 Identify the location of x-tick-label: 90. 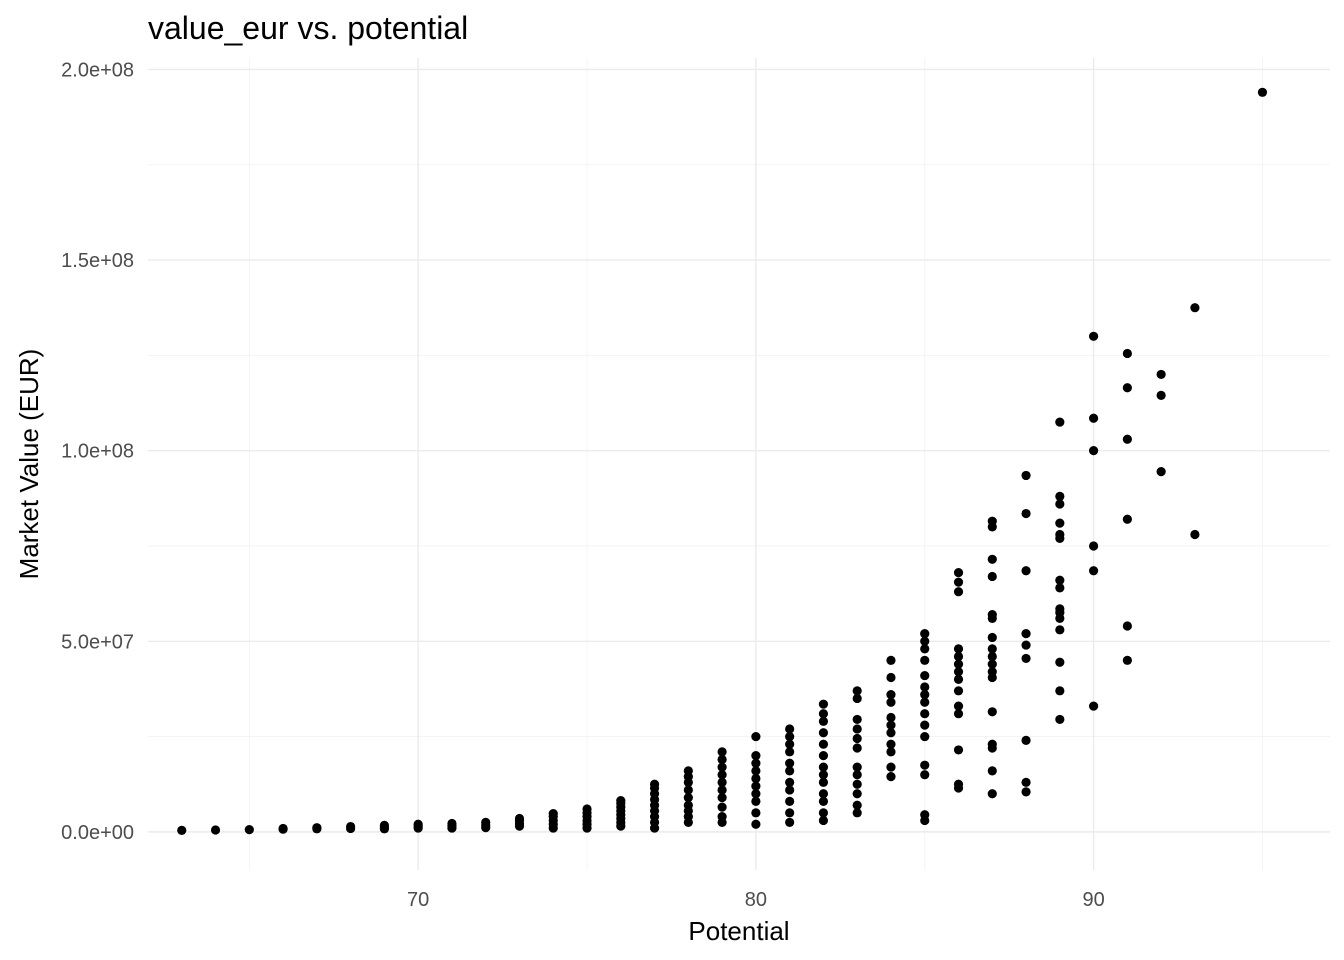
(1093, 900).